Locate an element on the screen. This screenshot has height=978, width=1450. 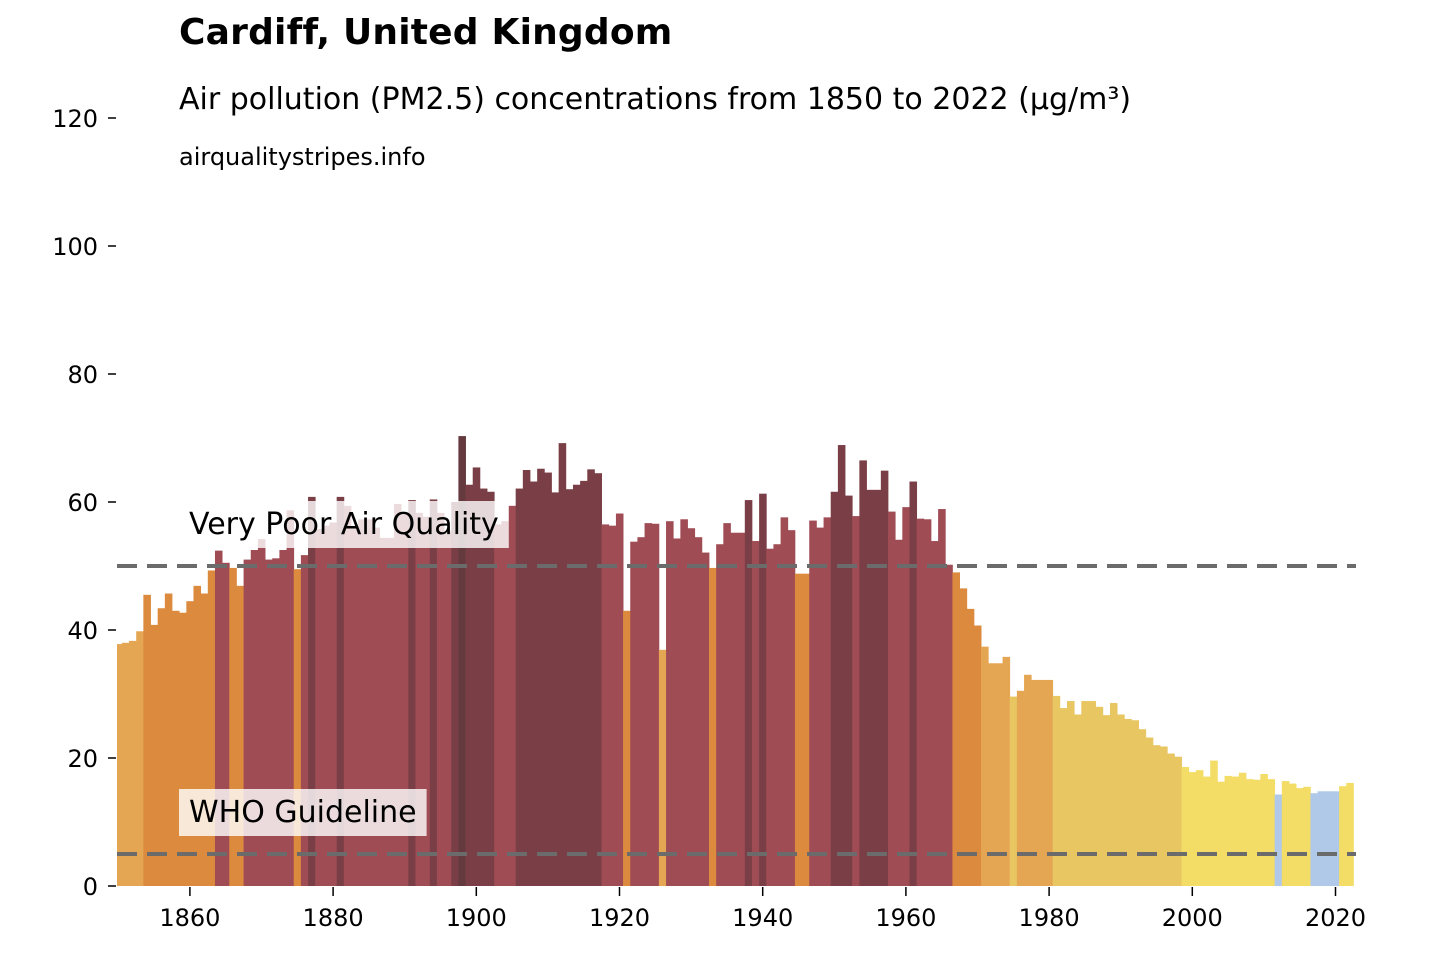
bar-1933 is located at coordinates (713, 726).